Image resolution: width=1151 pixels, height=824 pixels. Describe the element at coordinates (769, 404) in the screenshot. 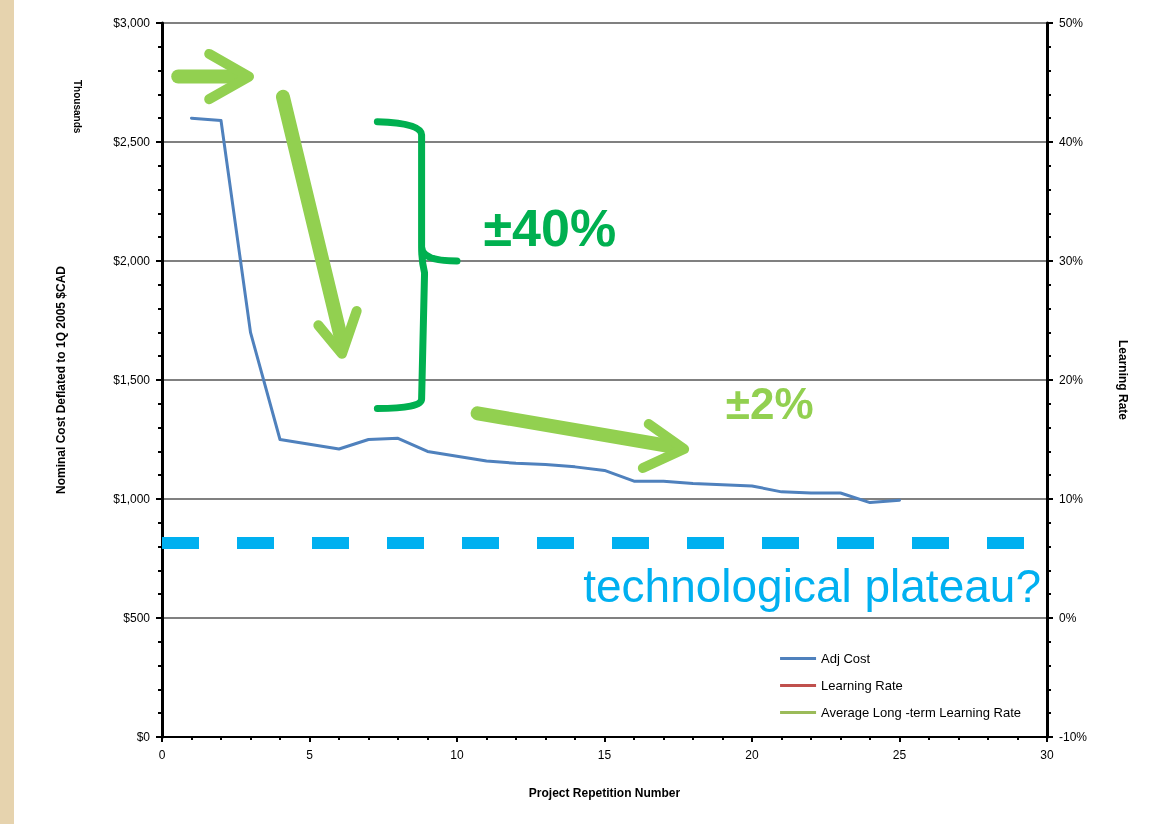

I see `annotation: ±2%` at that location.